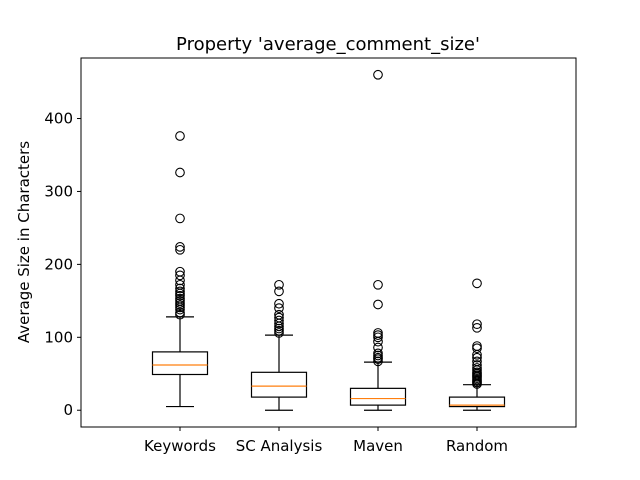 The width and height of the screenshot is (640, 480). I want to click on x-tick-label: Keywords, so click(180, 446).